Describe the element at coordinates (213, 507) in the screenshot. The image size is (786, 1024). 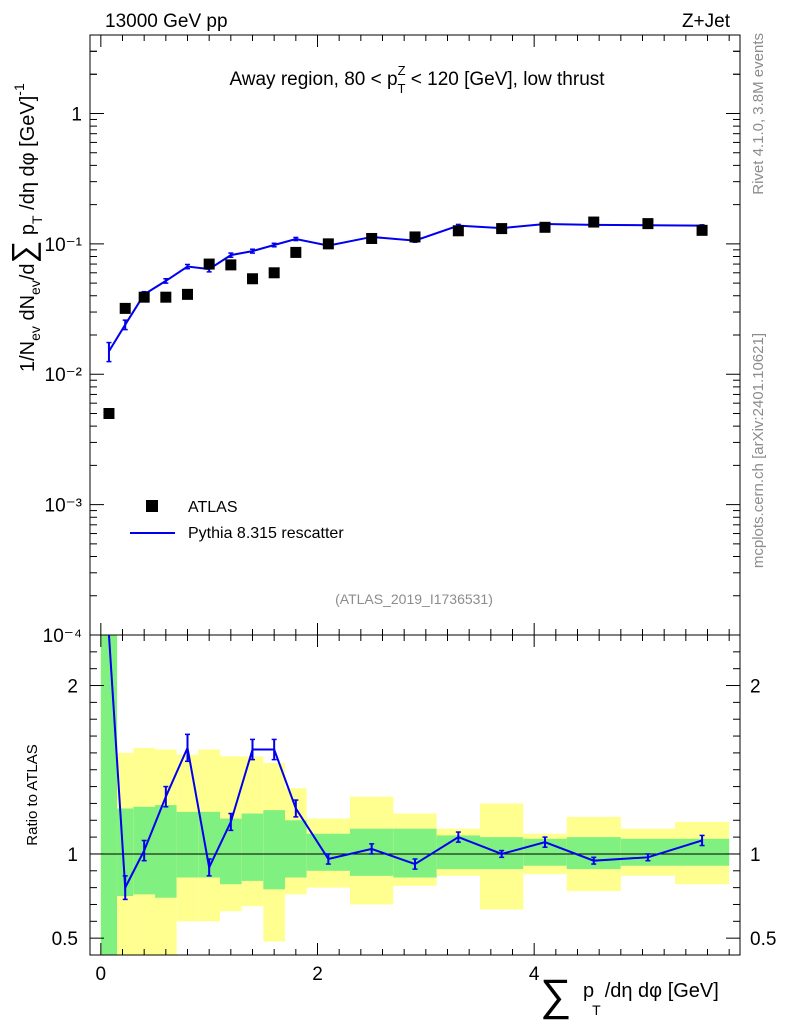
I see `legend-atlas-label: ATLAS` at that location.